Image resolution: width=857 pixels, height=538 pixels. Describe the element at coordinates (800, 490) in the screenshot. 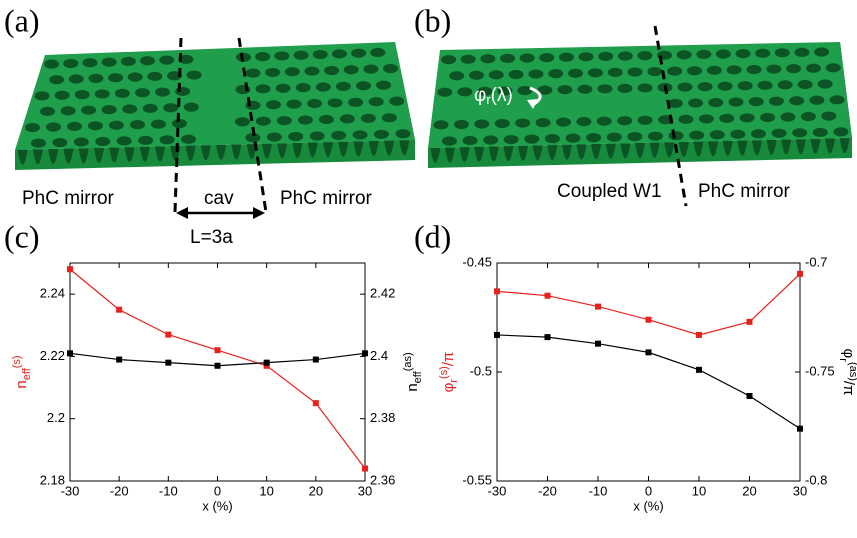

I see `x-tick-label: 30` at that location.